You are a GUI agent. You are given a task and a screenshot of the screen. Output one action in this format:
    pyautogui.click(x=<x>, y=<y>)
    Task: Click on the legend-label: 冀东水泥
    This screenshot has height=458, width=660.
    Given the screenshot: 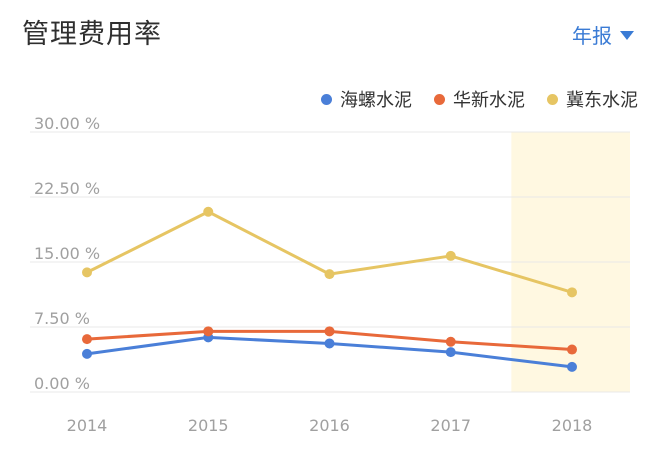 What is the action you would take?
    pyautogui.click(x=602, y=100)
    